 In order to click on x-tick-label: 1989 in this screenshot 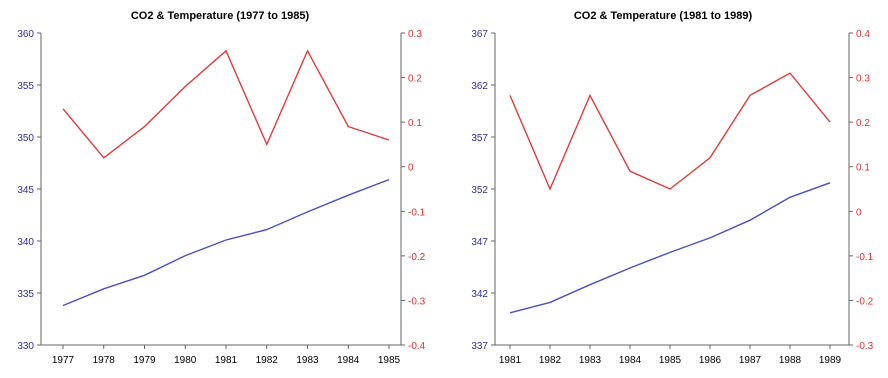, I will do `click(830, 360)`.